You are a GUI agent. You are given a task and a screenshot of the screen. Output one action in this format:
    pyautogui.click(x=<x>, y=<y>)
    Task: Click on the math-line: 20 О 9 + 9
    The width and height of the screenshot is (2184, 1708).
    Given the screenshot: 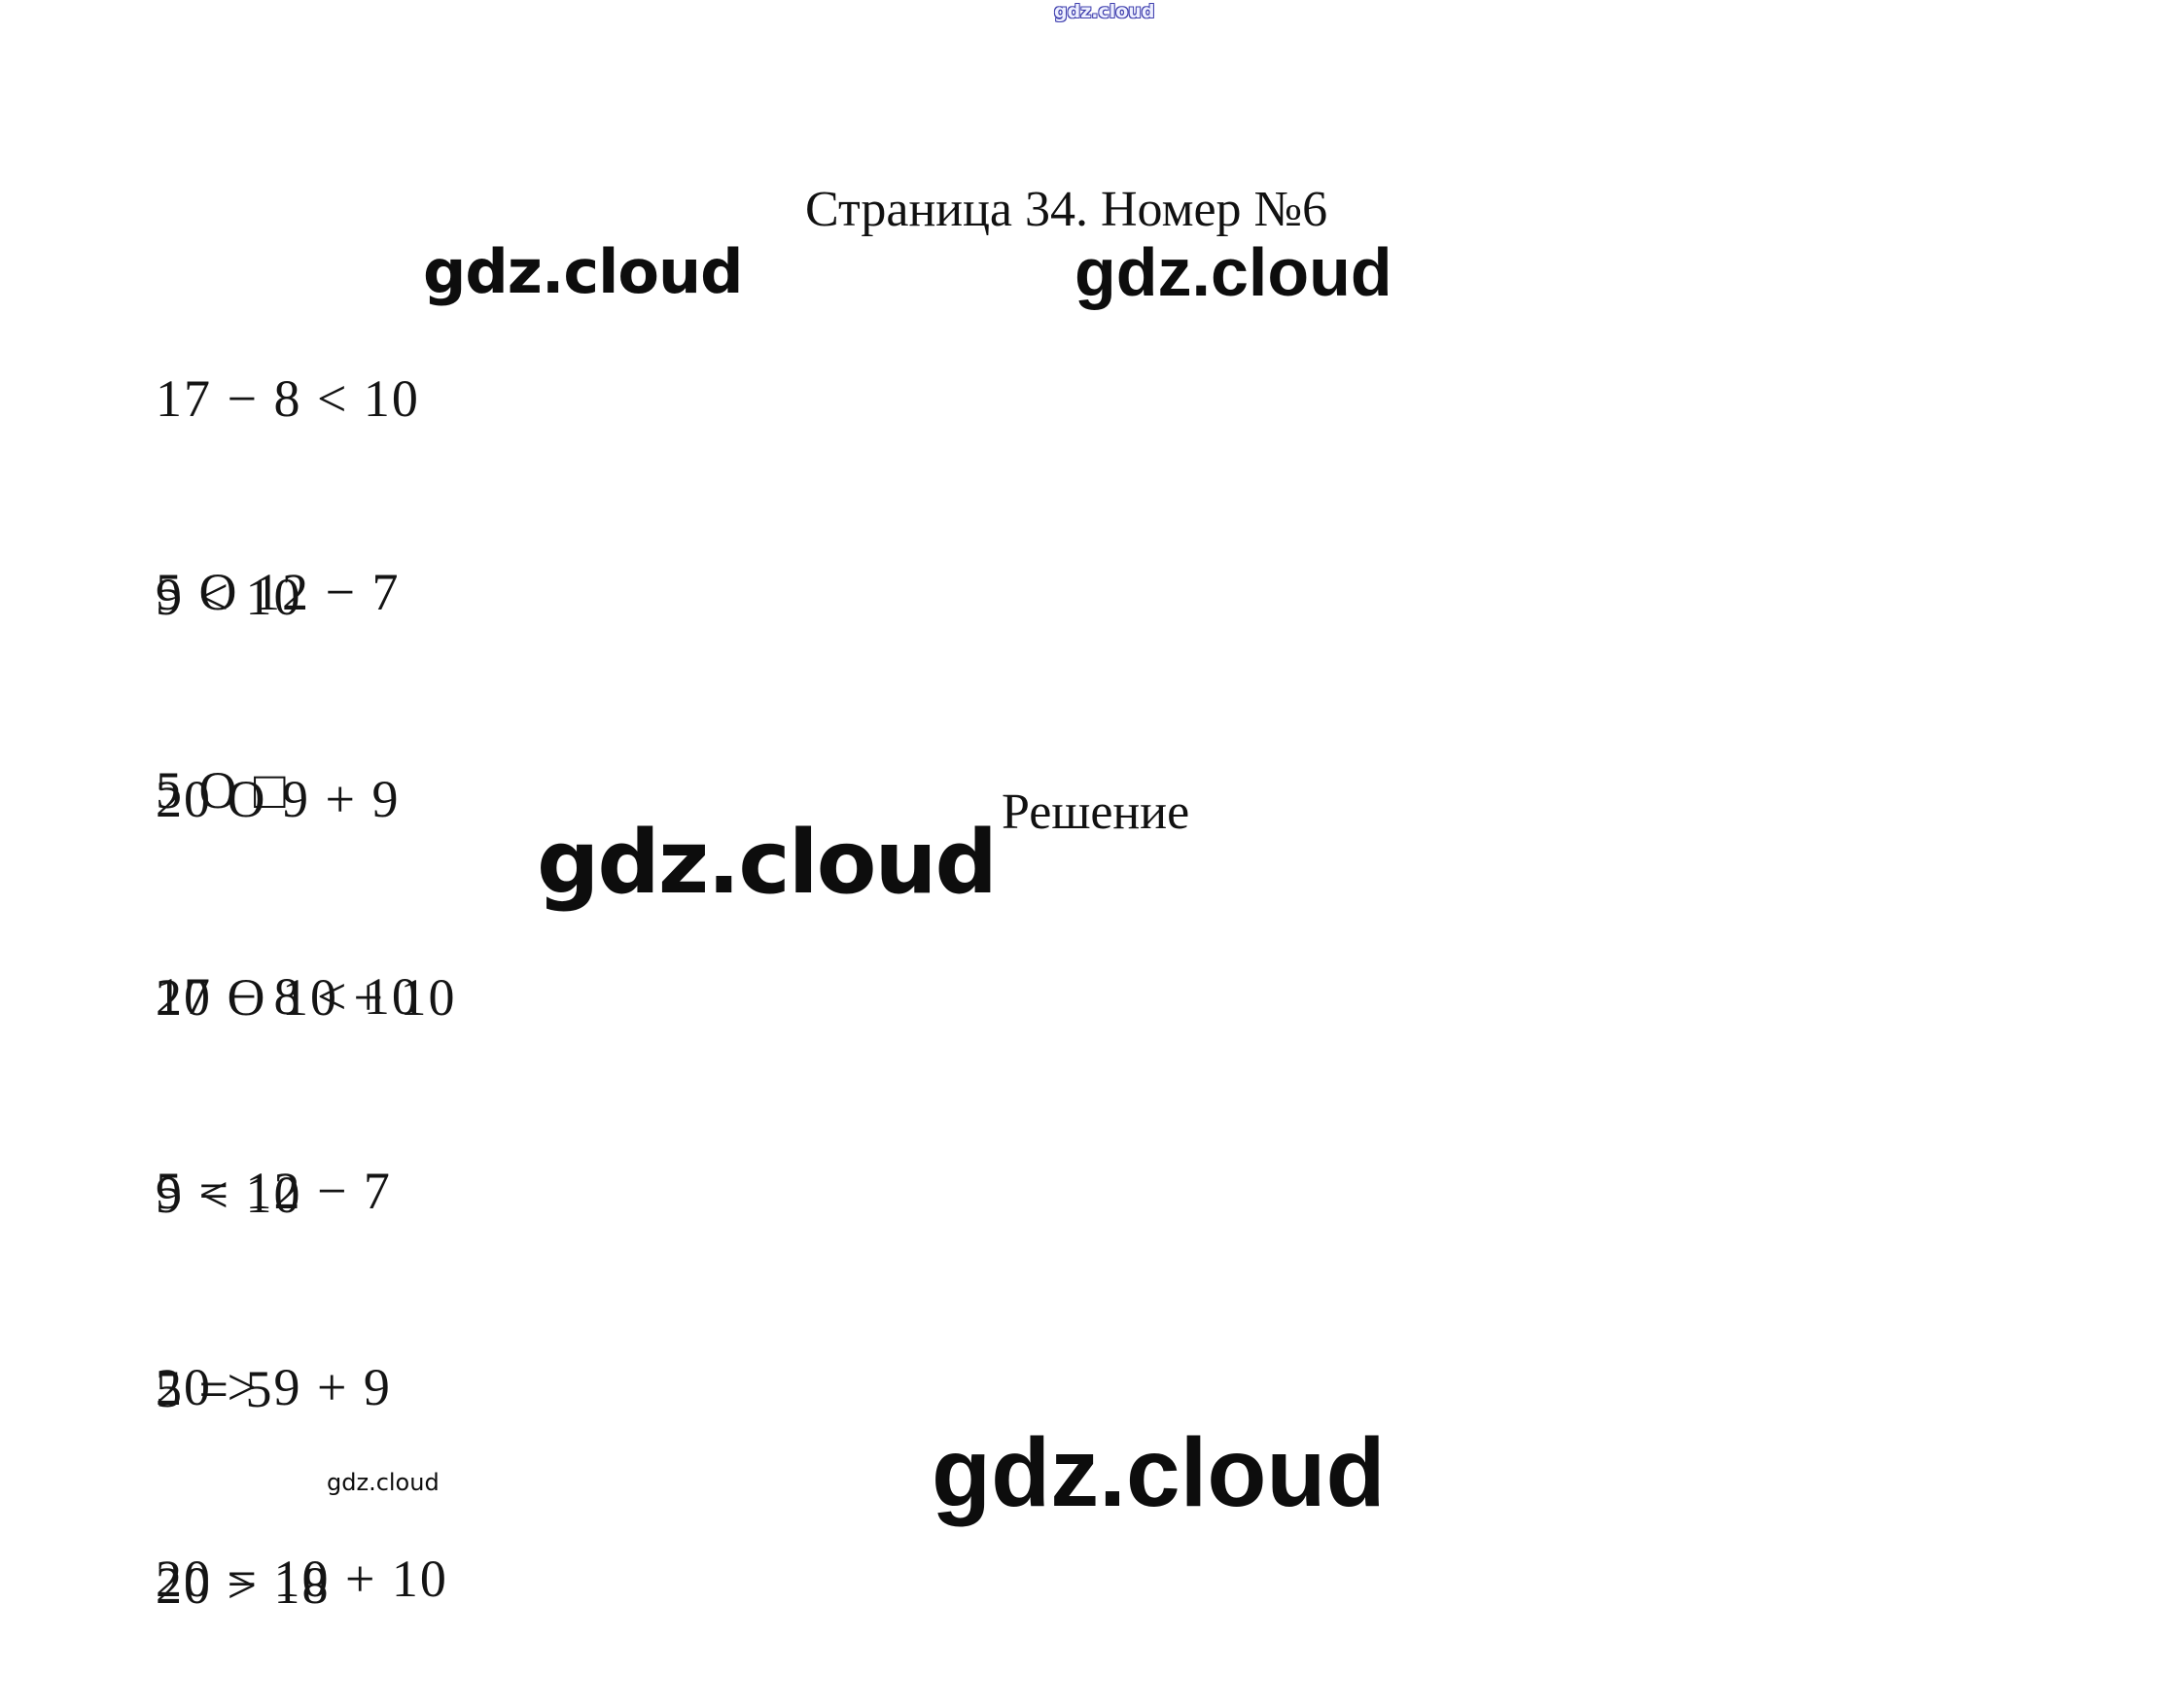 What is the action you would take?
    pyautogui.click(x=278, y=799)
    